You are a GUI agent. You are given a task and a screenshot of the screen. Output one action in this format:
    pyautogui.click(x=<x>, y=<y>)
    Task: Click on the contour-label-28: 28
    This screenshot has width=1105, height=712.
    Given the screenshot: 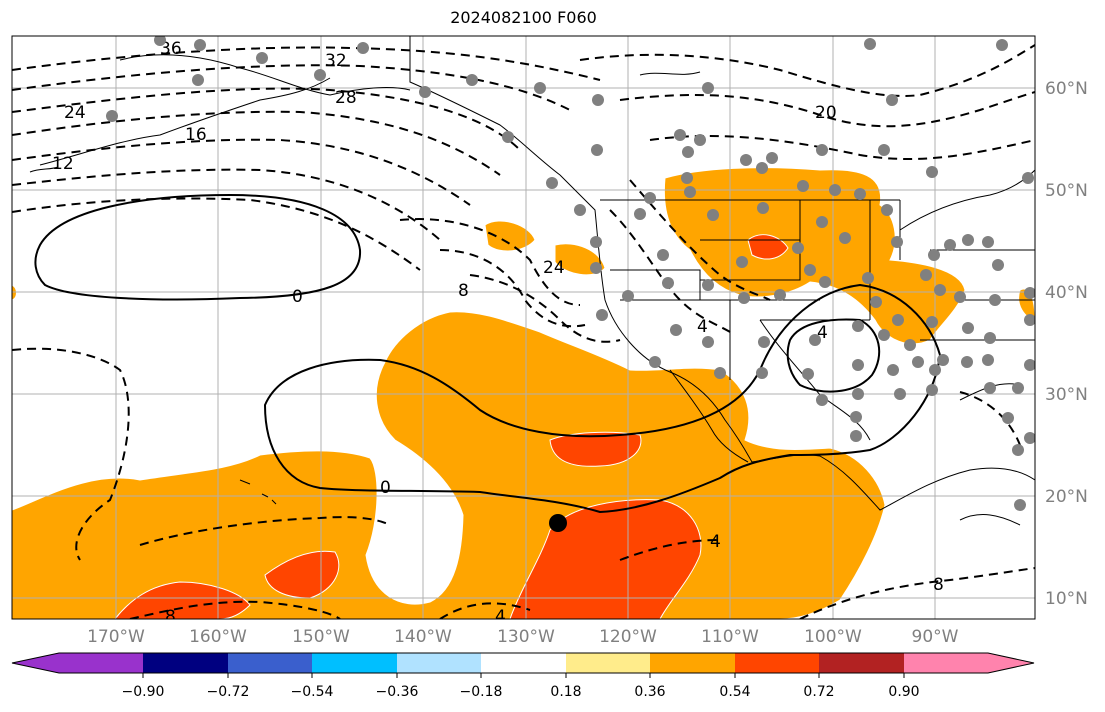 What is the action you would take?
    pyautogui.click(x=346, y=98)
    